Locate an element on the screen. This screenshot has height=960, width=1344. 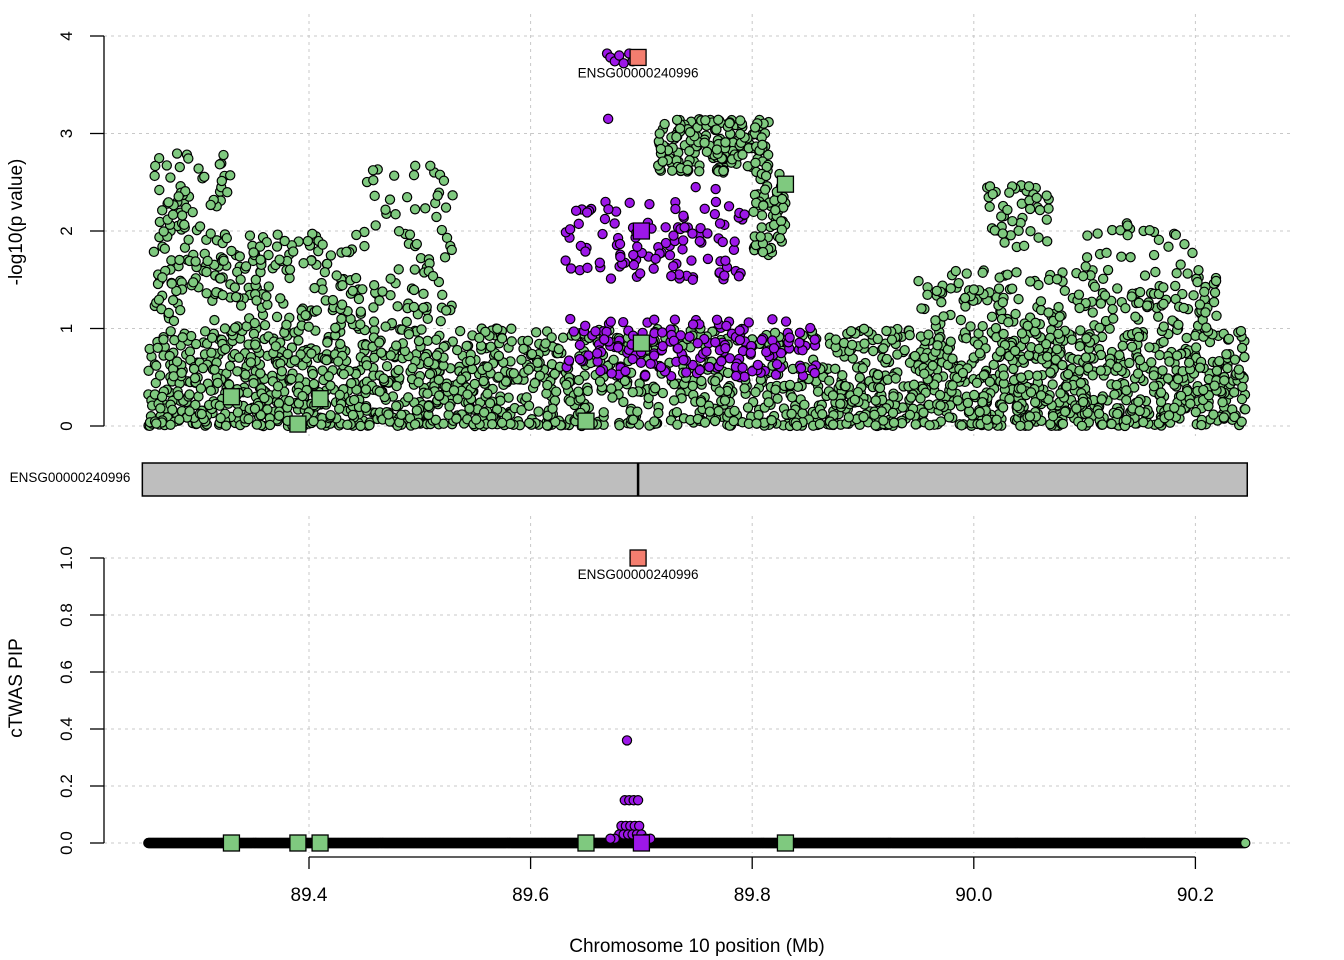
gene-track-panel: ENSG00000240996 is located at coordinates (629, 479).